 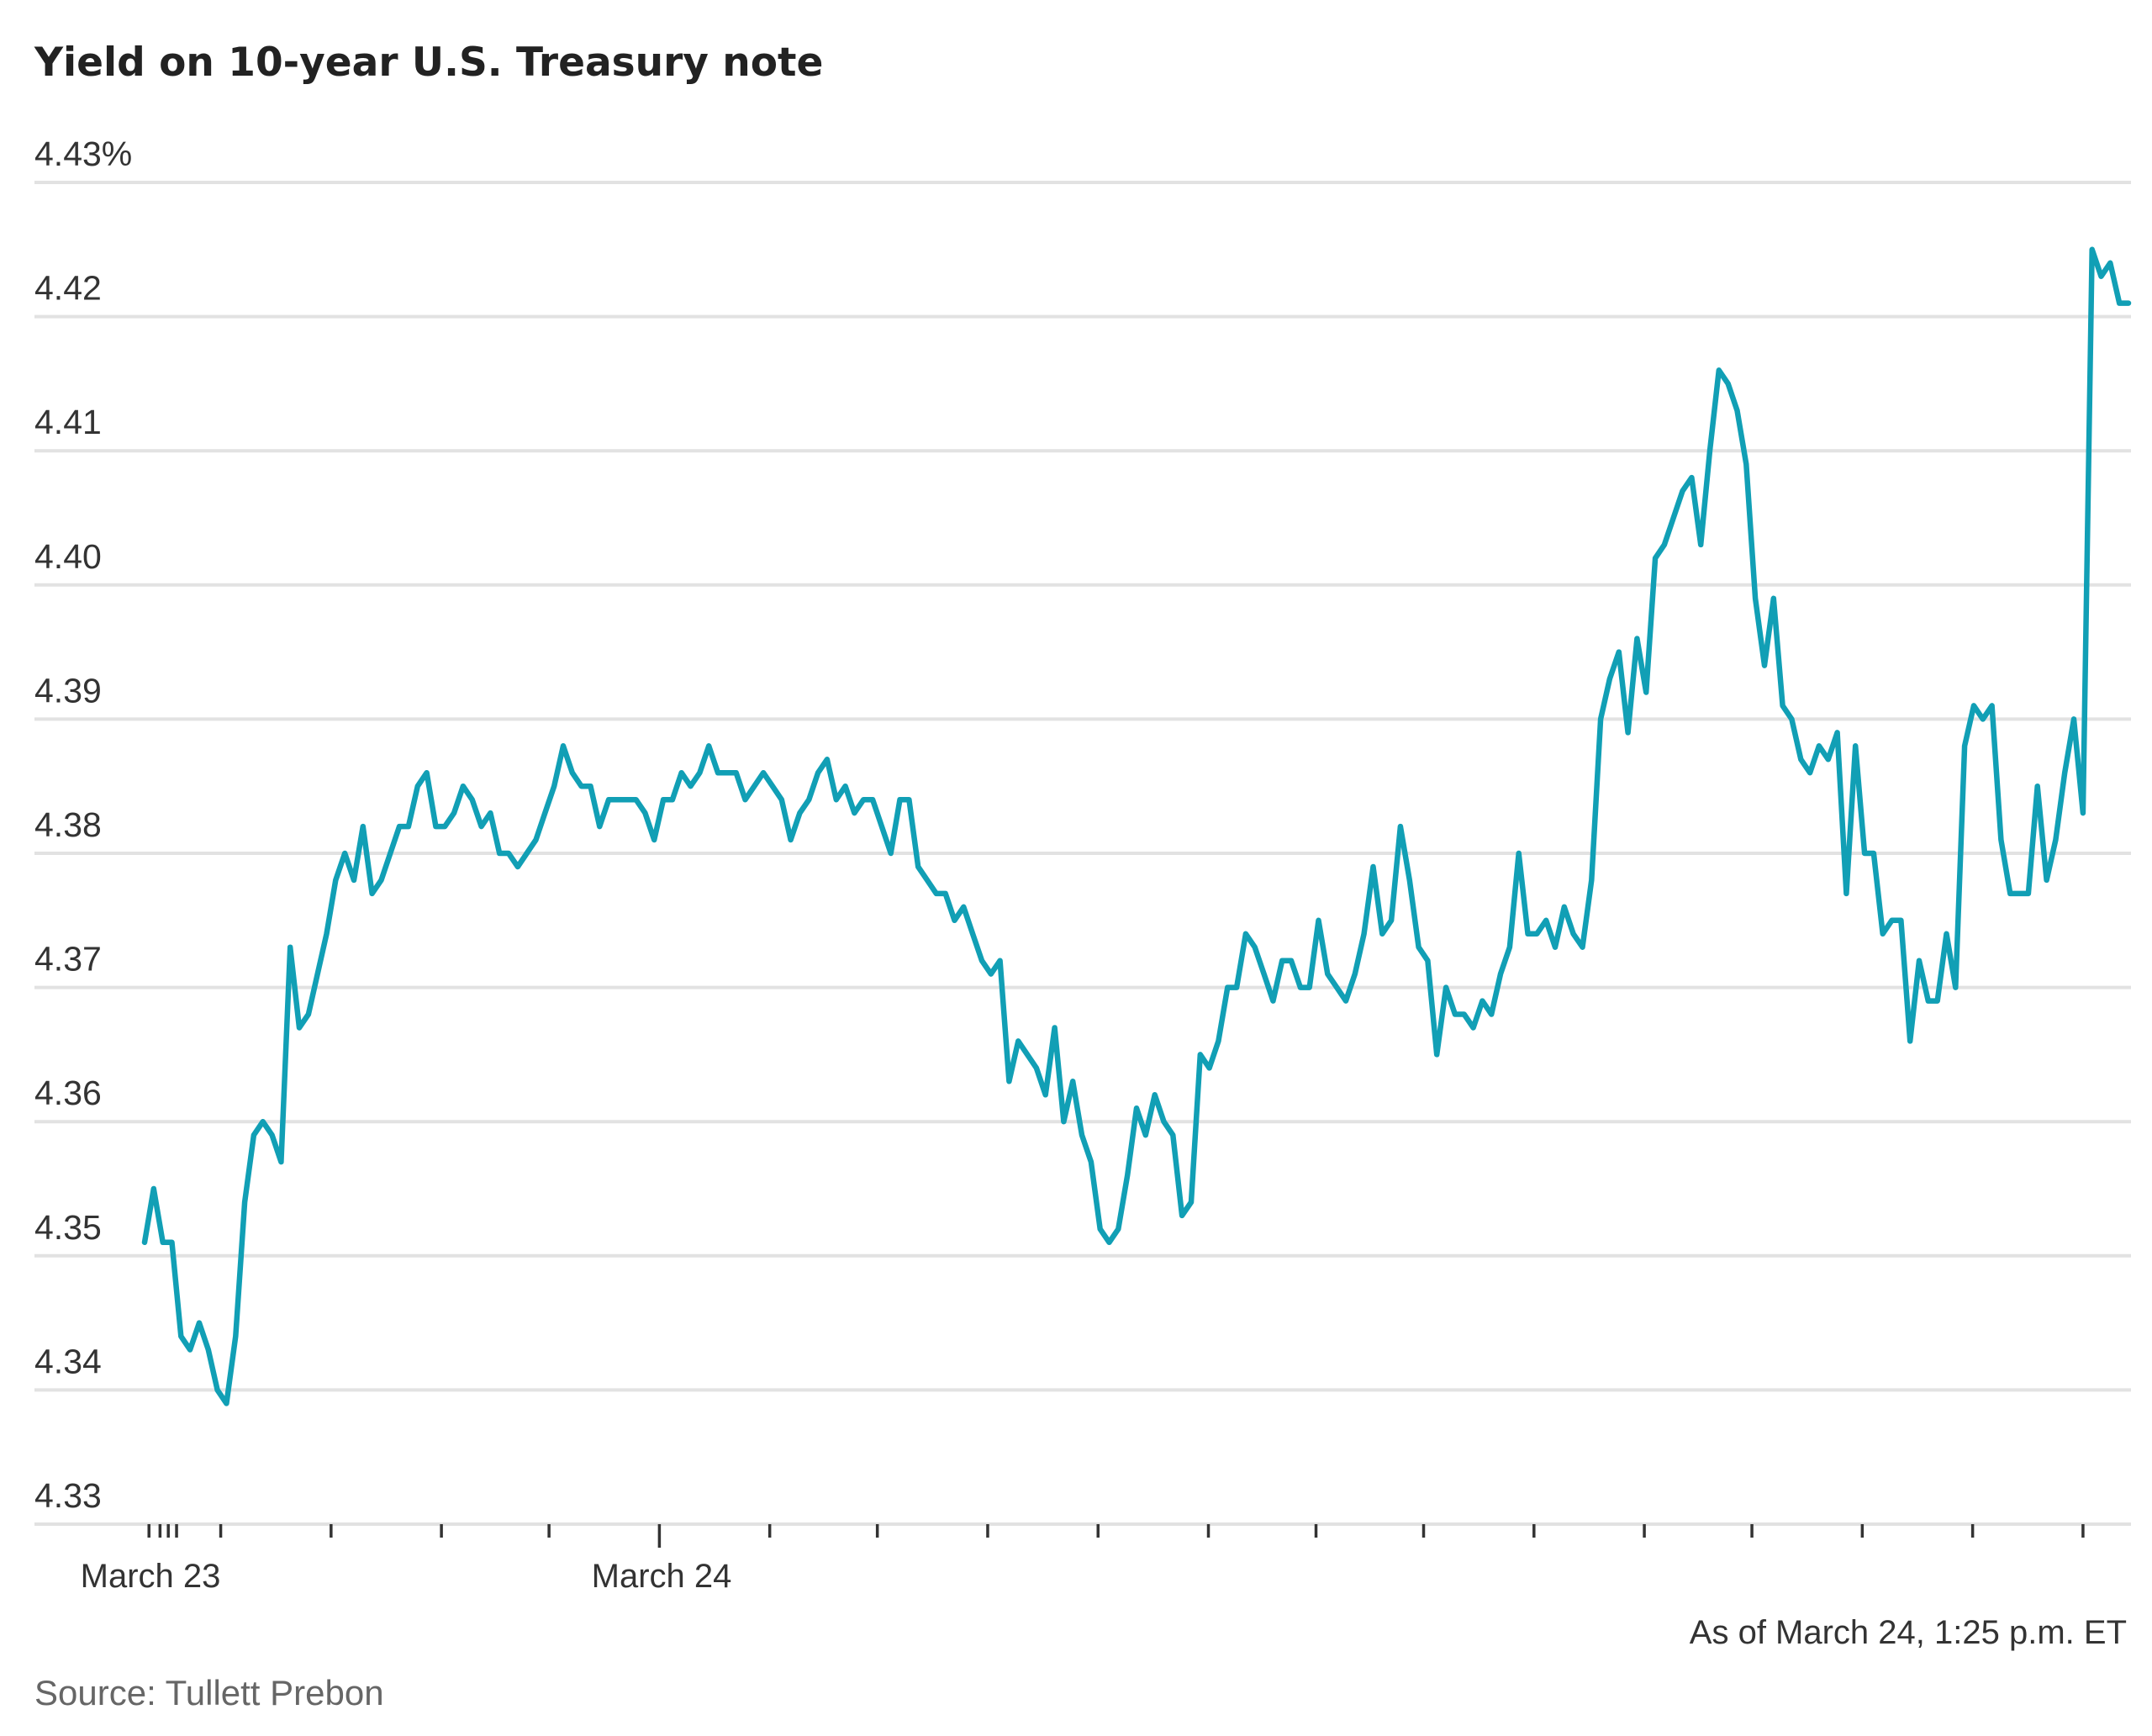 What do you see at coordinates (68, 1227) in the screenshot?
I see `y-tick-label: 4.35` at bounding box center [68, 1227].